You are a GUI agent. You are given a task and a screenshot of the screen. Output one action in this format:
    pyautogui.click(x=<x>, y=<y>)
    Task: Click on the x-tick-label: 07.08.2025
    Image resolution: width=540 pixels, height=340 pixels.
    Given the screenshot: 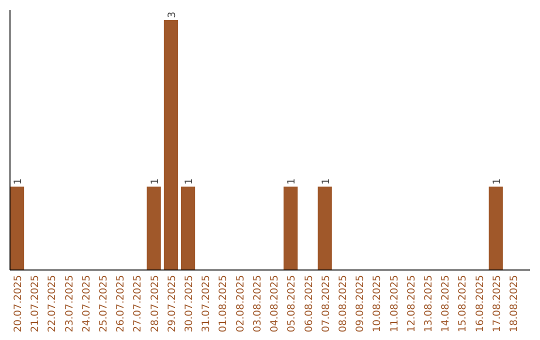 What is the action you would take?
    pyautogui.click(x=326, y=303)
    